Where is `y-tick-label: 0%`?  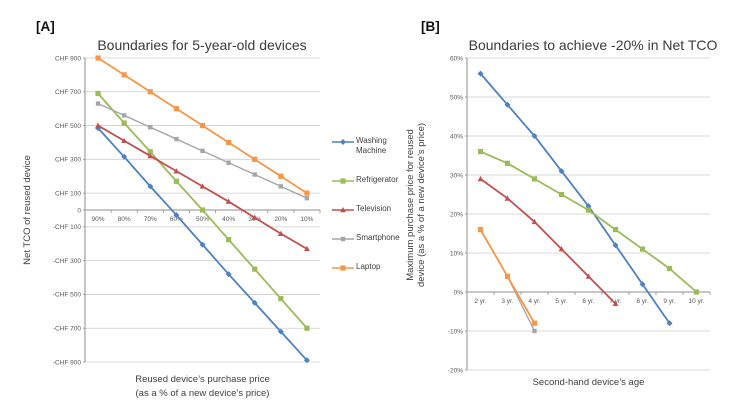
y-tick-label: 0% is located at coordinates (459, 292).